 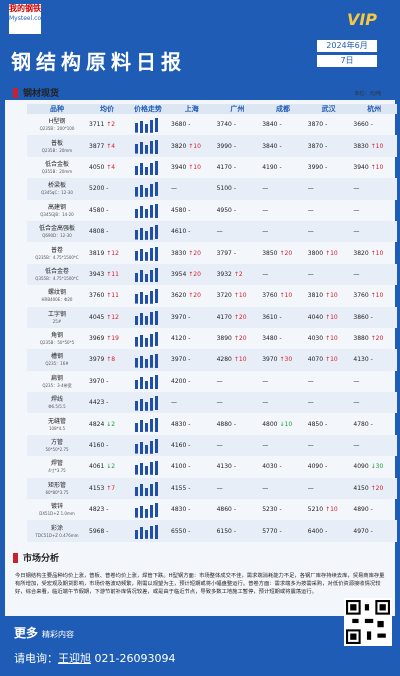 What do you see at coordinates (56, 271) in the screenshot?
I see `product-name: 低合金卷` at bounding box center [56, 271].